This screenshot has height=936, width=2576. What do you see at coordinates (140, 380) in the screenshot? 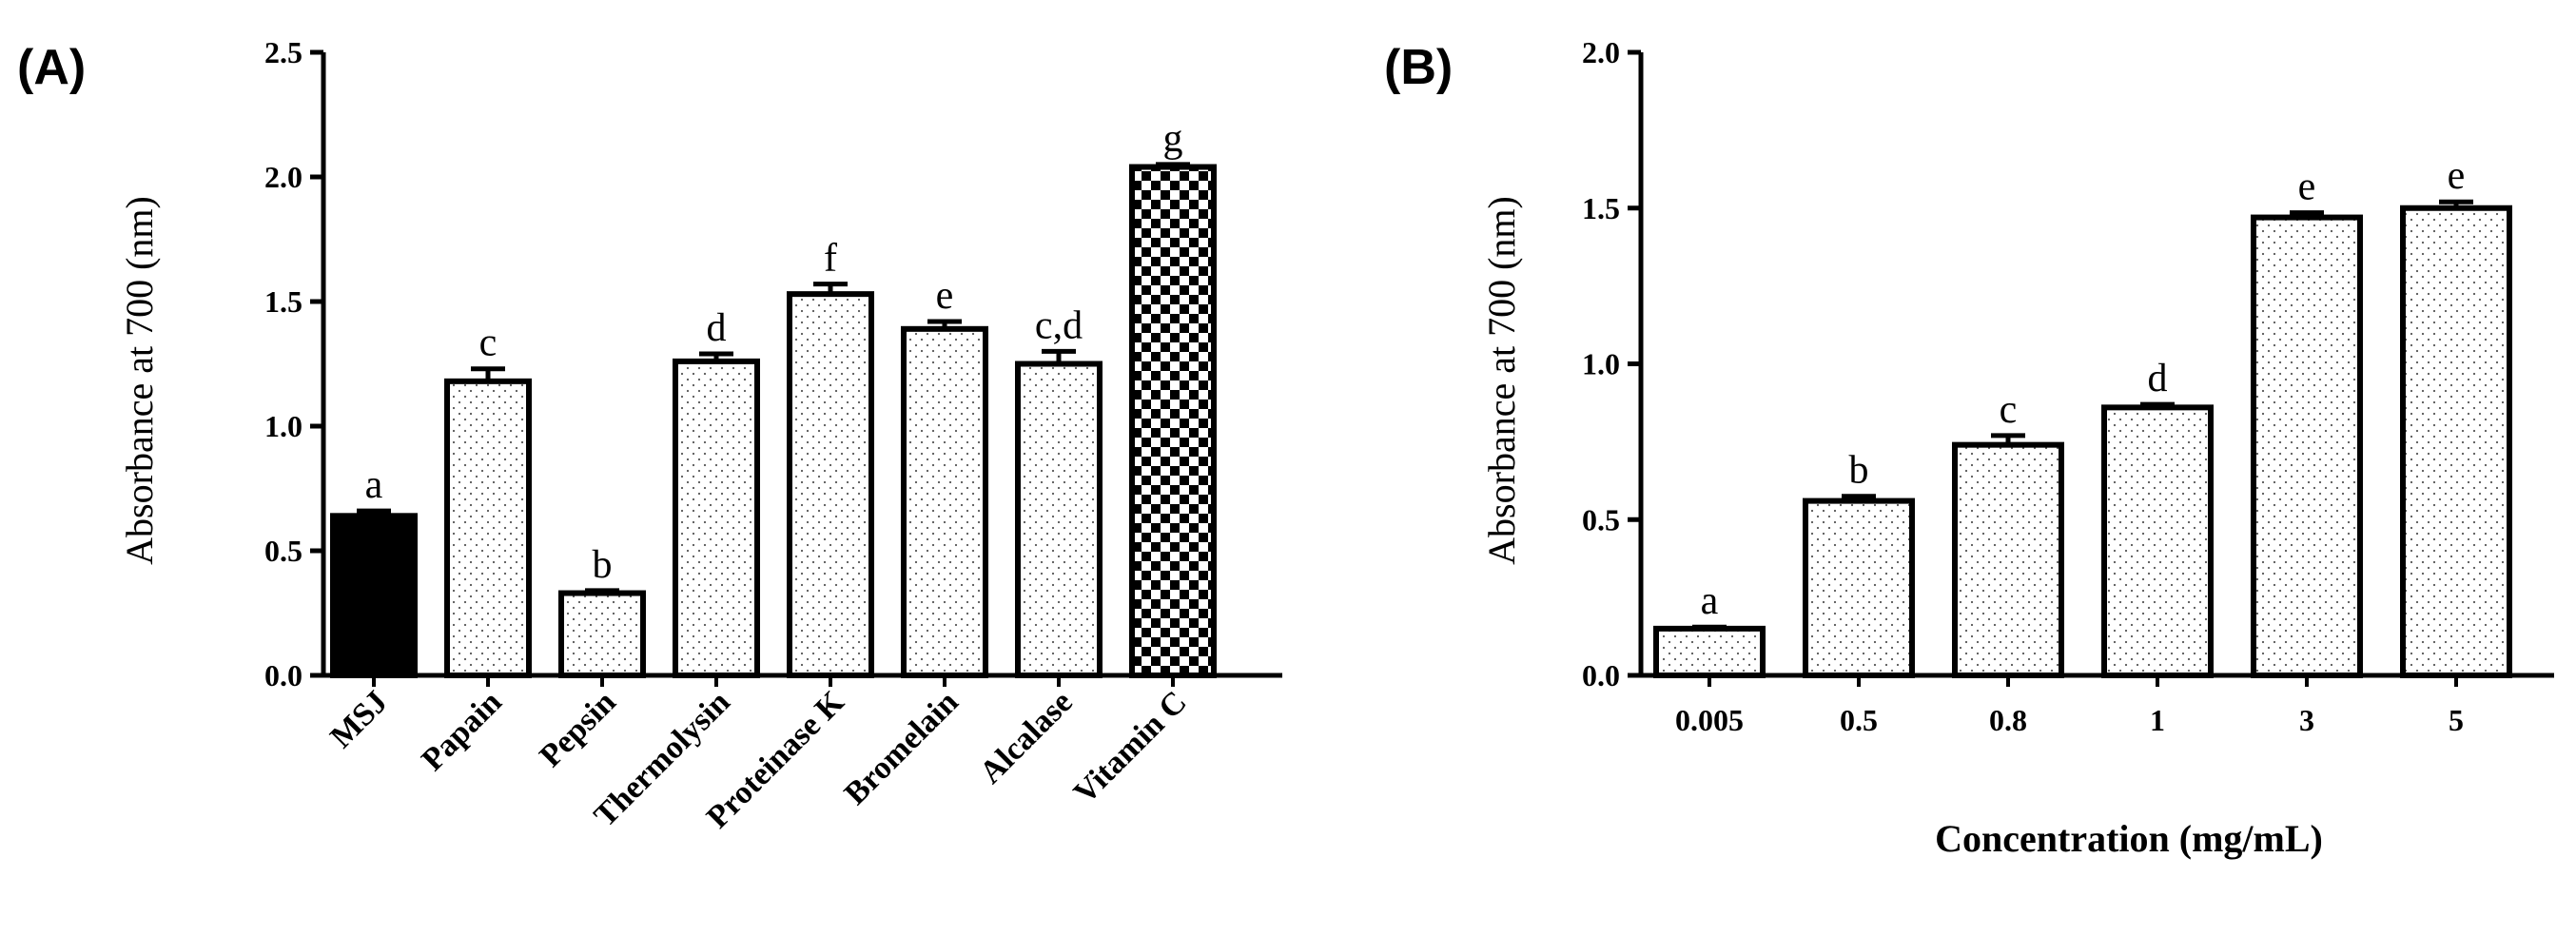
I see `panel-a-y-axis-label: Absorbance at 700 (nm)` at bounding box center [140, 380].